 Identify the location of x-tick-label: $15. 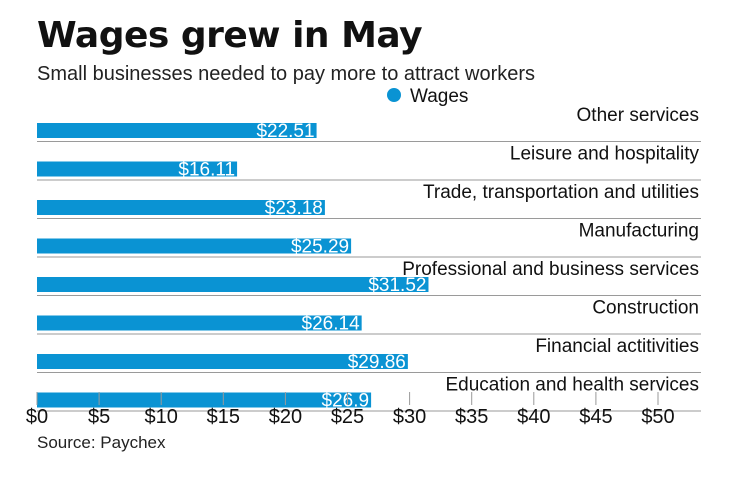
(223, 417).